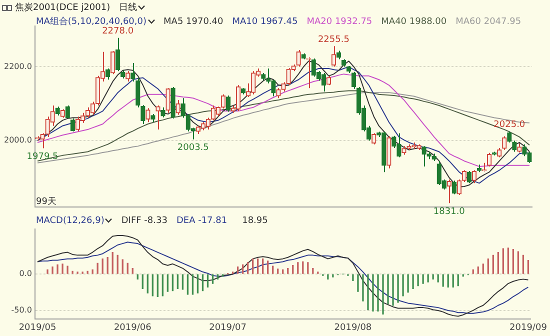 The image size is (550, 336). I want to click on chart-title: 焦炭2001(DCE j2001), so click(62, 8).